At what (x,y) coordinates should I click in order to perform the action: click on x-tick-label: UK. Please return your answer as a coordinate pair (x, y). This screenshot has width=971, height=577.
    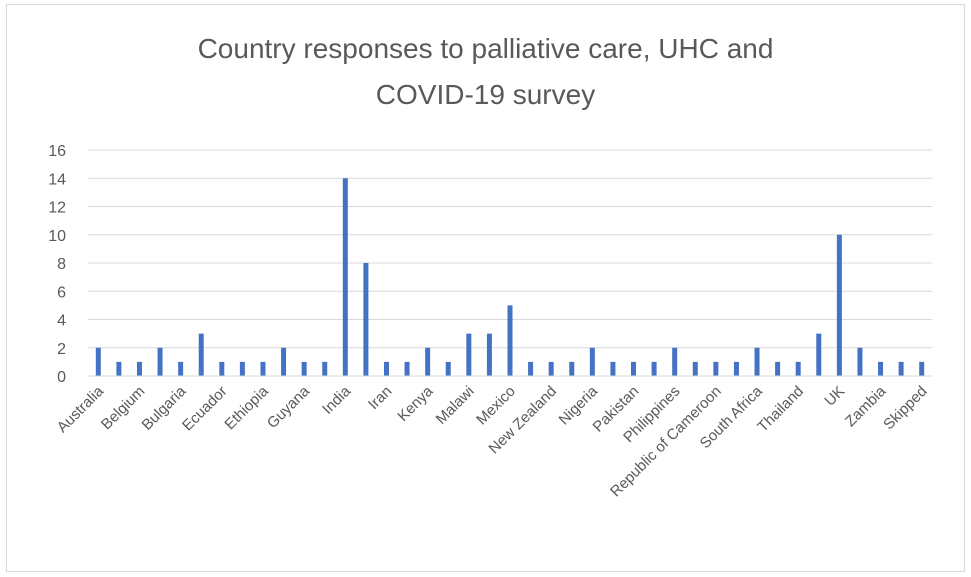
    Looking at the image, I should click on (834, 396).